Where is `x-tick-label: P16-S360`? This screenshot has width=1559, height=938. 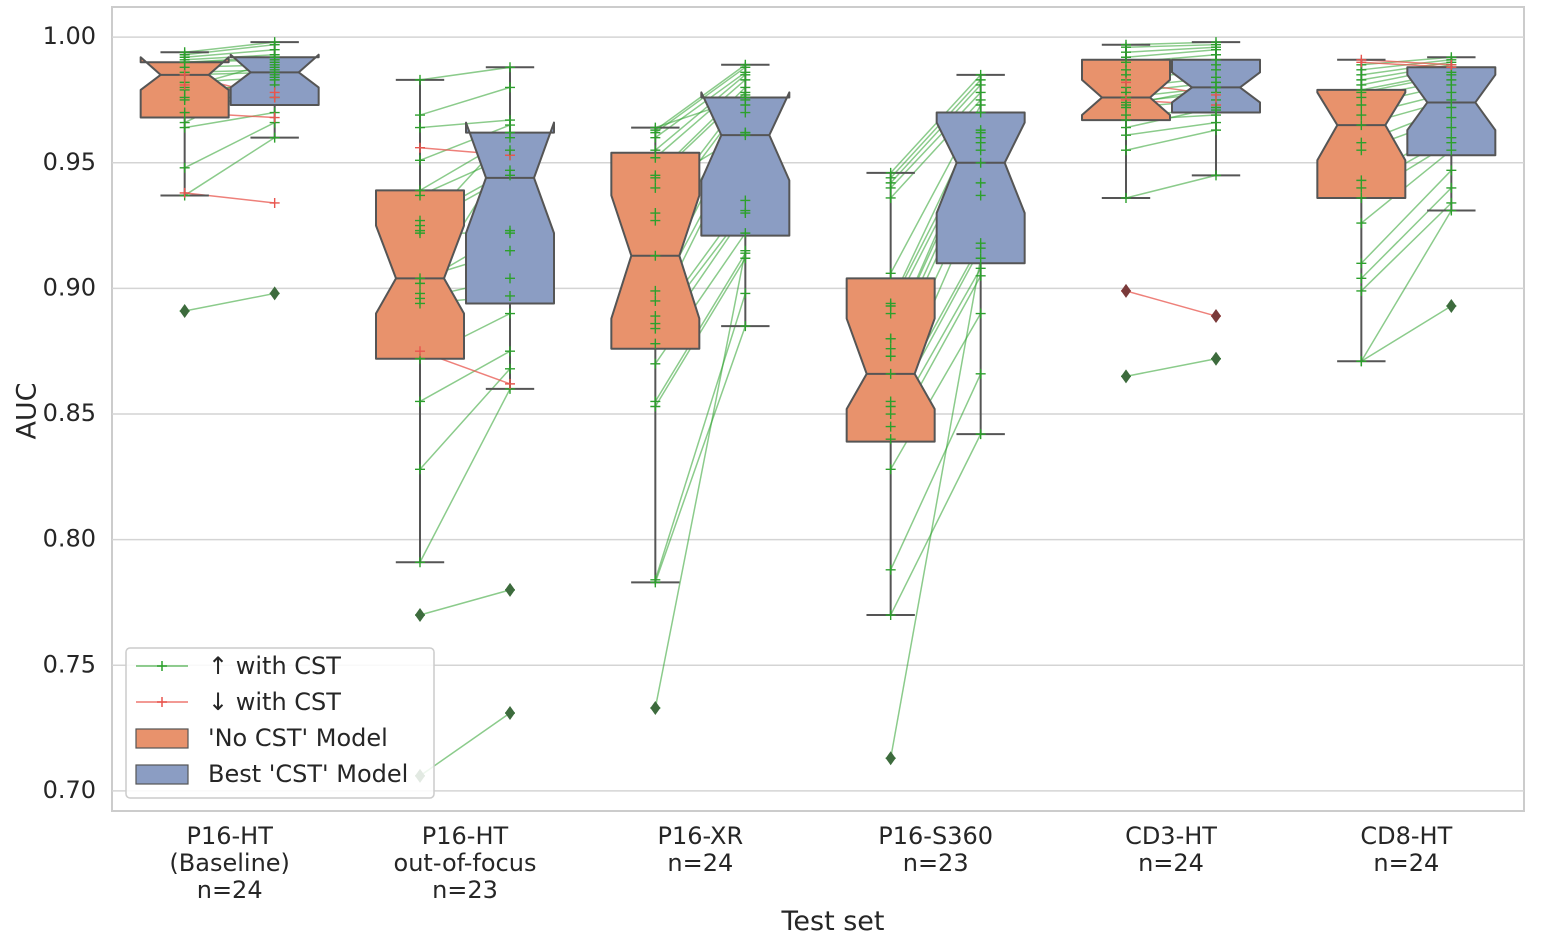 x-tick-label: P16-S360 is located at coordinates (935, 836).